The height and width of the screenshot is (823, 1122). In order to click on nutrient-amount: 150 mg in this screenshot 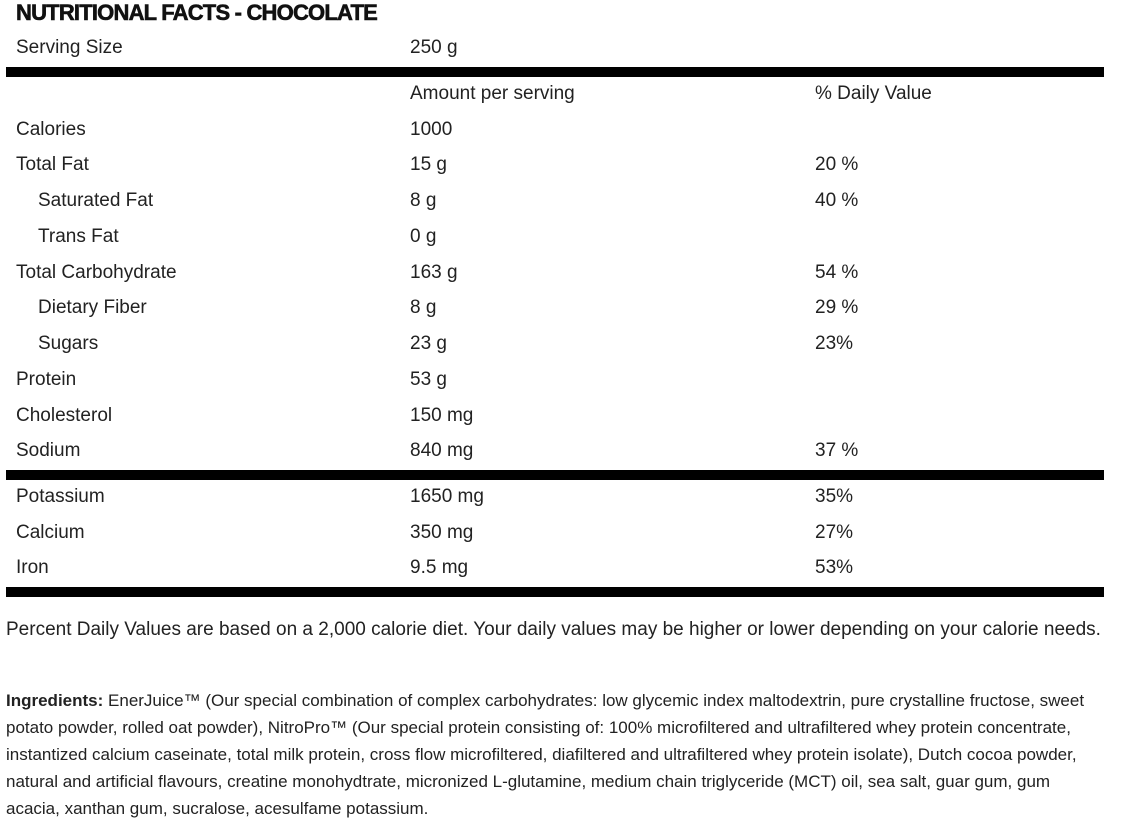, I will do `click(442, 415)`.